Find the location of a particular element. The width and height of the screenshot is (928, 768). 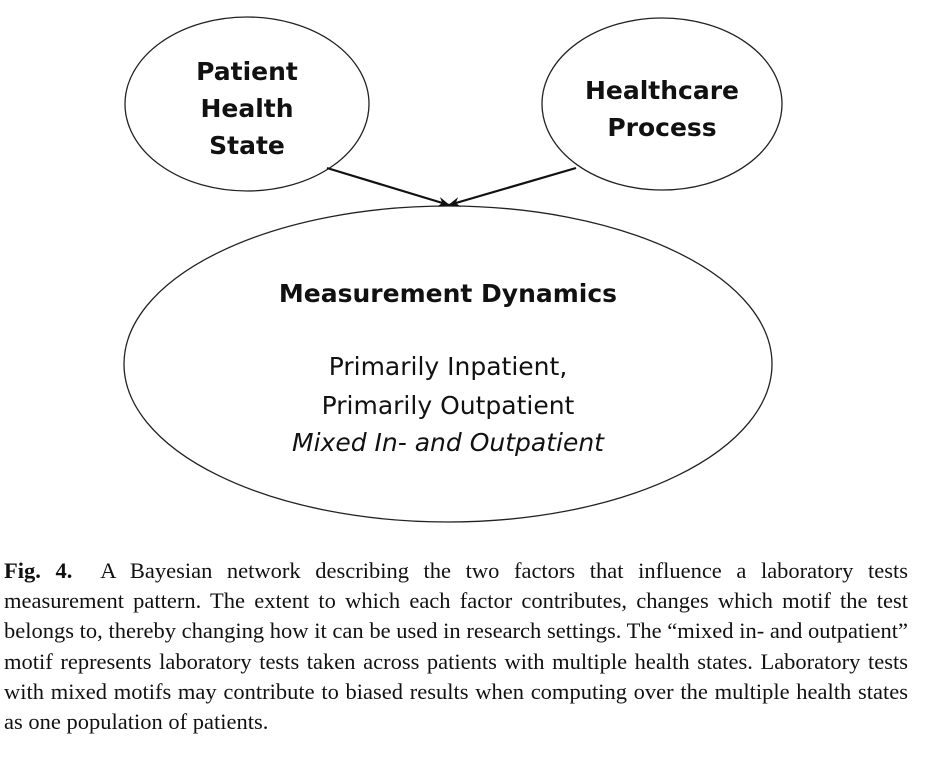

node-patient-health-state-ellipse is located at coordinates (247, 104).